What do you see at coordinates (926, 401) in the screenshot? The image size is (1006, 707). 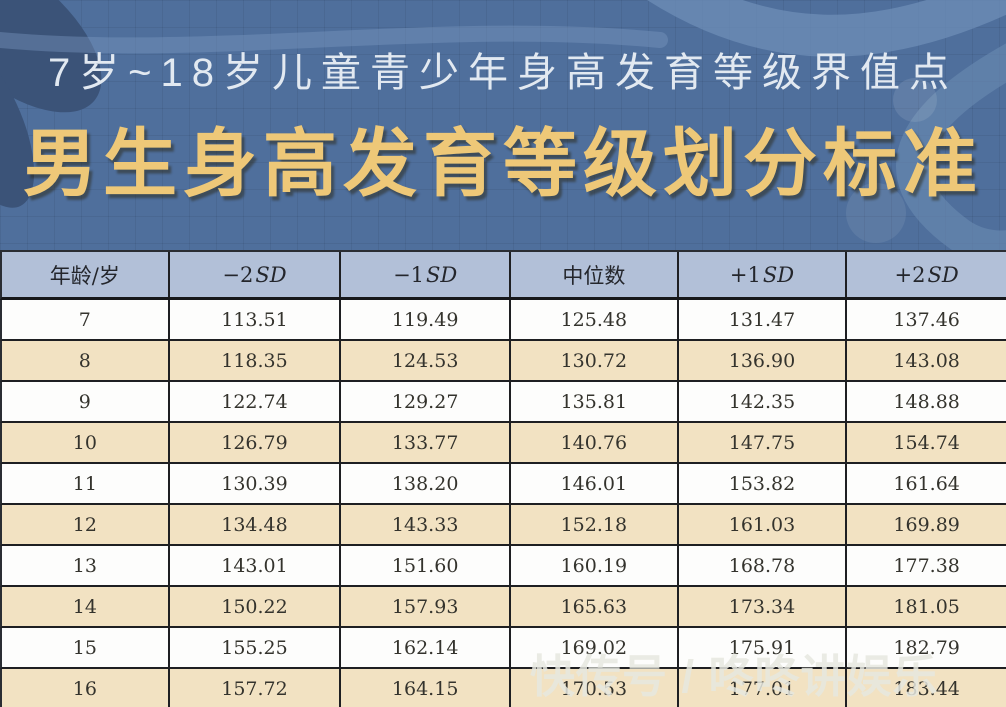 I see `table-cell: 148.88` at bounding box center [926, 401].